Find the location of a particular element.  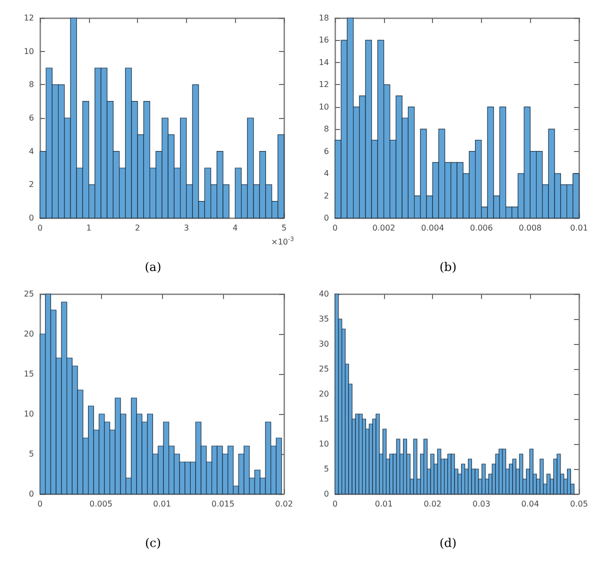

x-tick-label: 0.006 is located at coordinates (481, 228).